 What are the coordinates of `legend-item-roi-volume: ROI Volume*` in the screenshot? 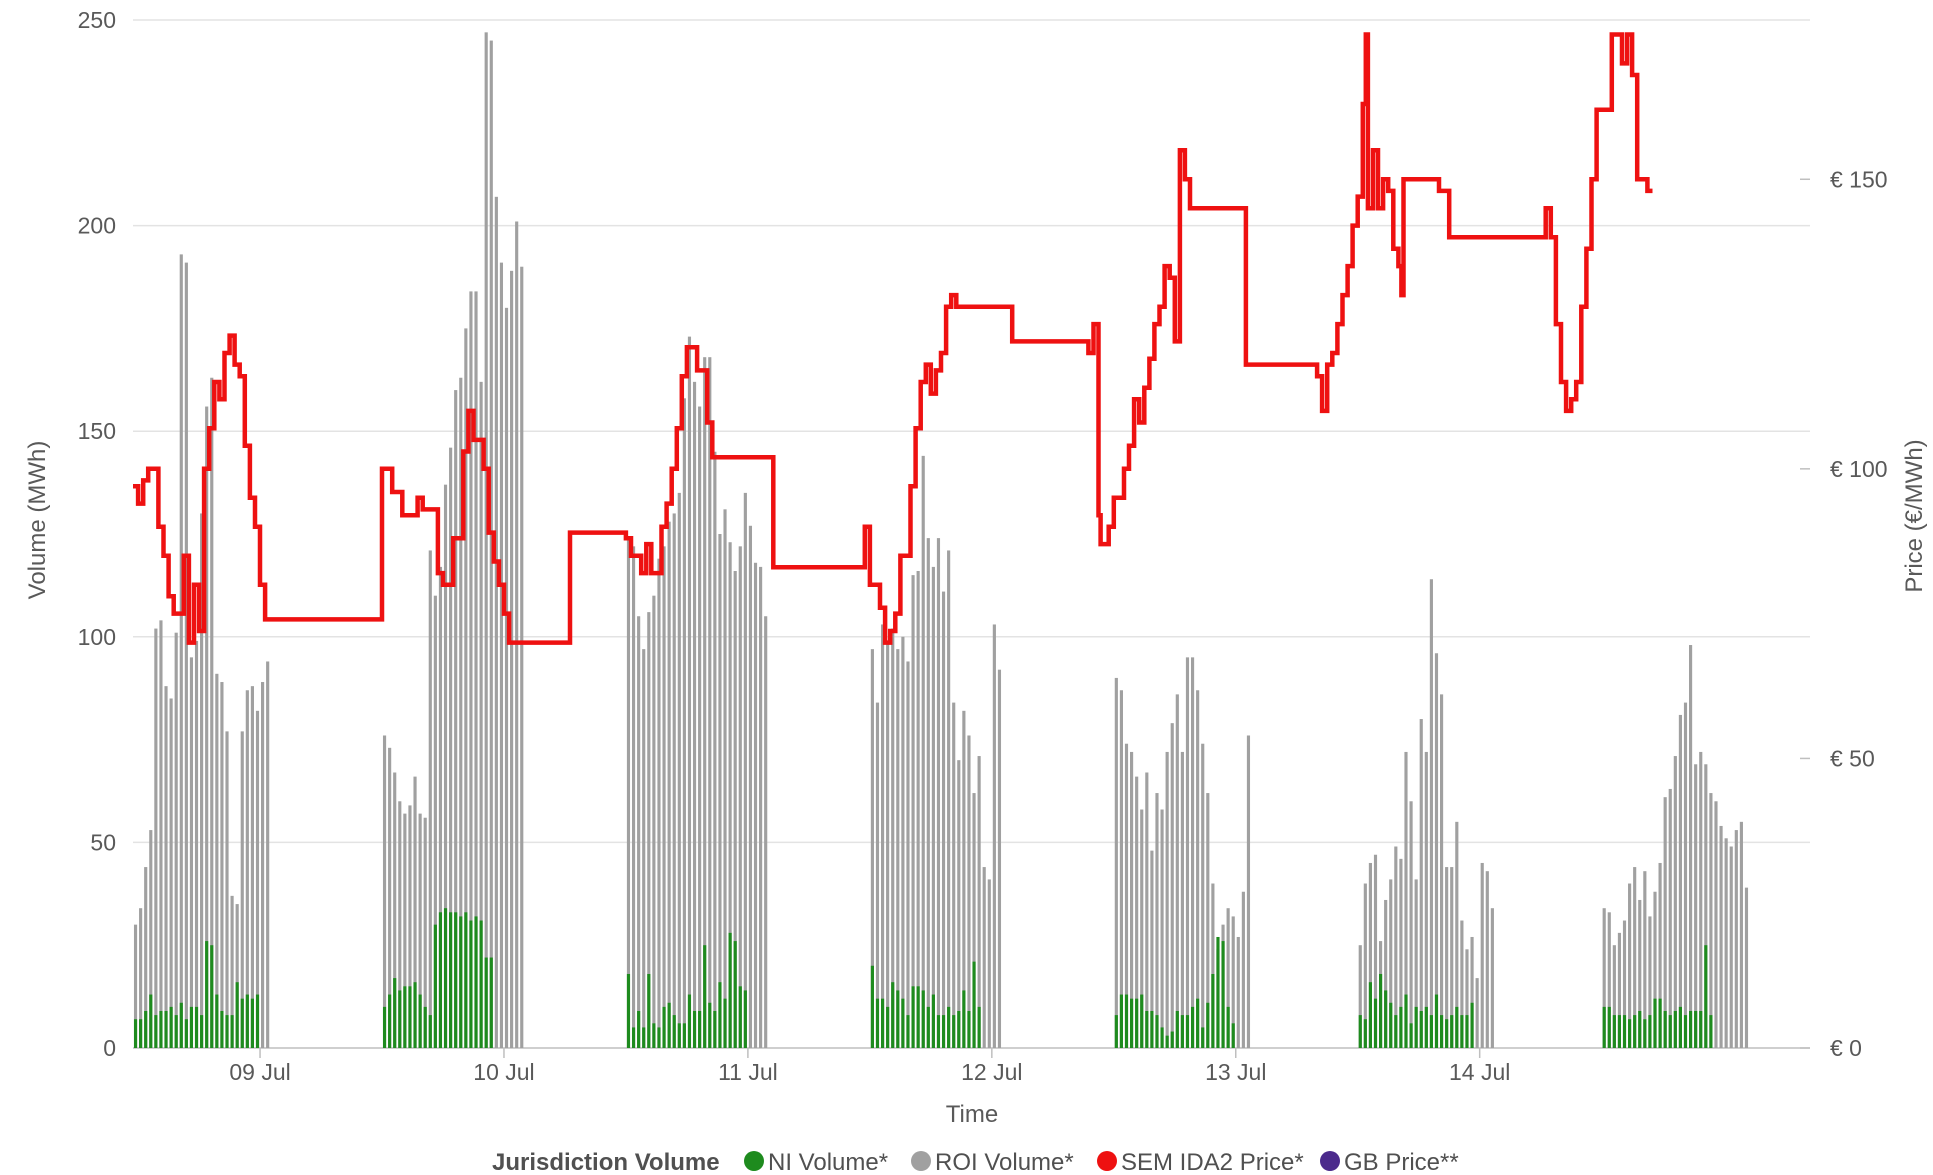 It's located at (992, 1162).